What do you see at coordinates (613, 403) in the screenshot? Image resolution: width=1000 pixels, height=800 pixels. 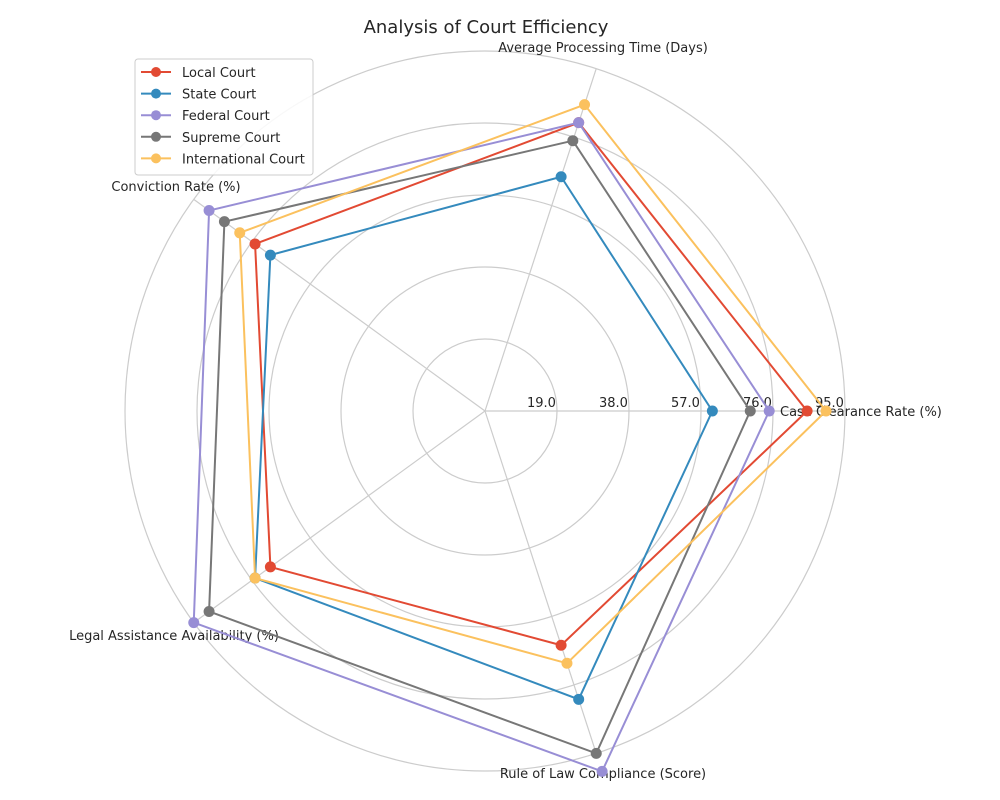 I see `radial-tick-label: 38.0` at bounding box center [613, 403].